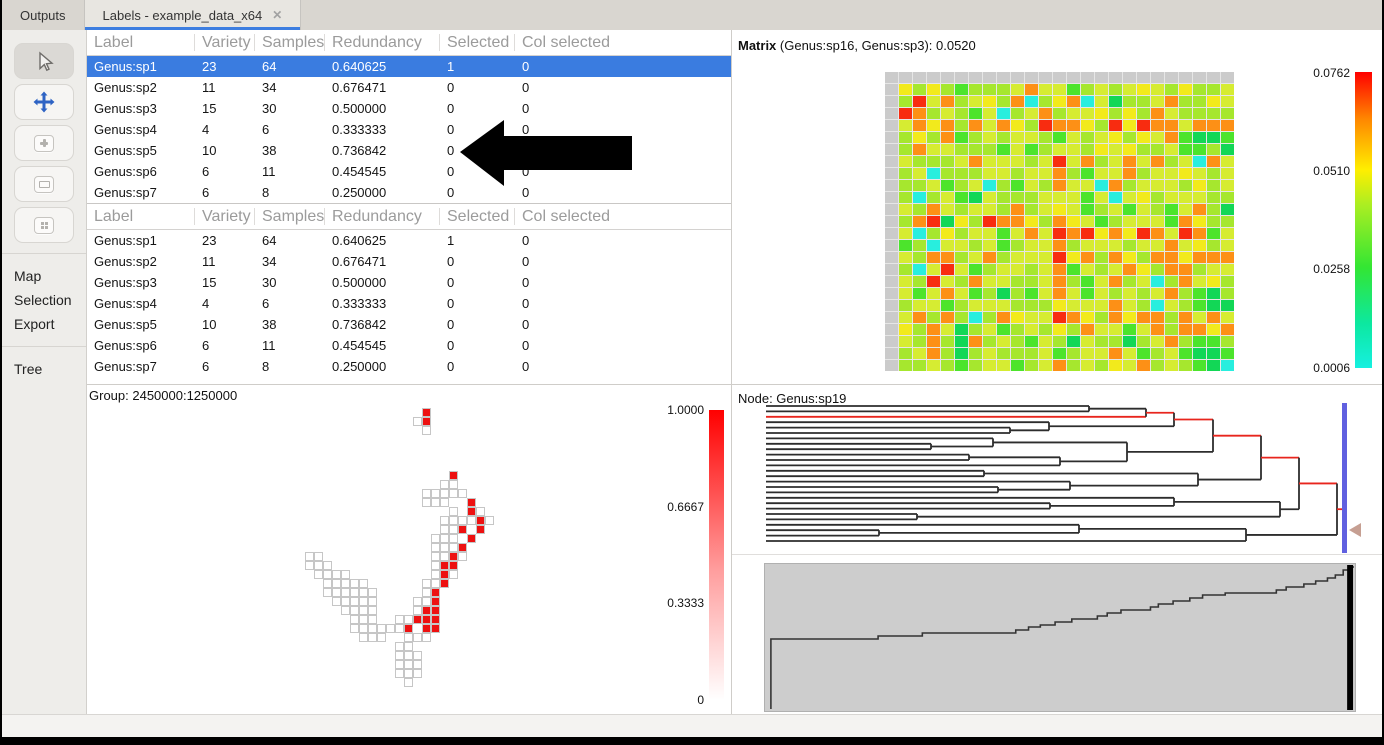 The width and height of the screenshot is (1384, 745). I want to click on table-row: Genus:sp7 6 8 0.250000 0 0, so click(409, 366).